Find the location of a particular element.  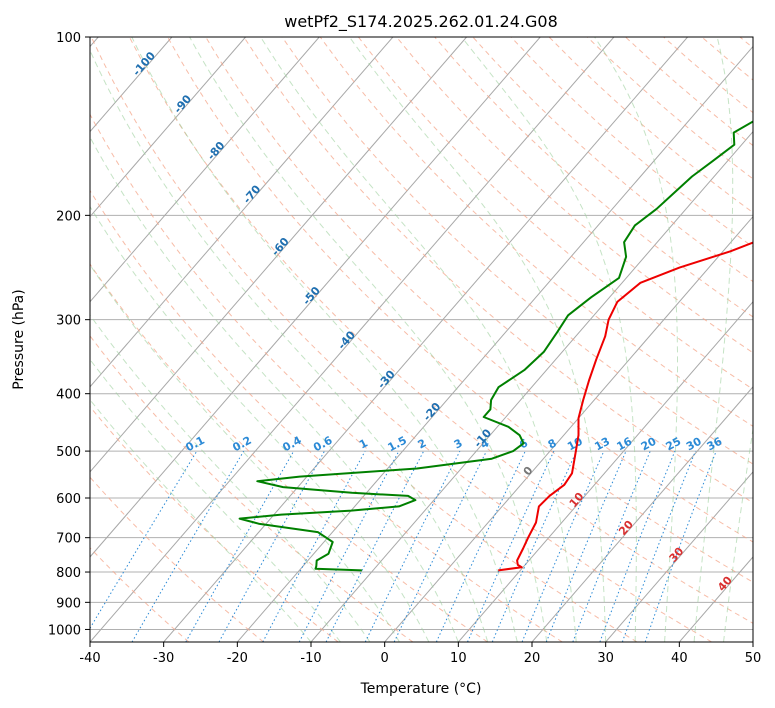

y-tick-label: 300 is located at coordinates (68, 321).